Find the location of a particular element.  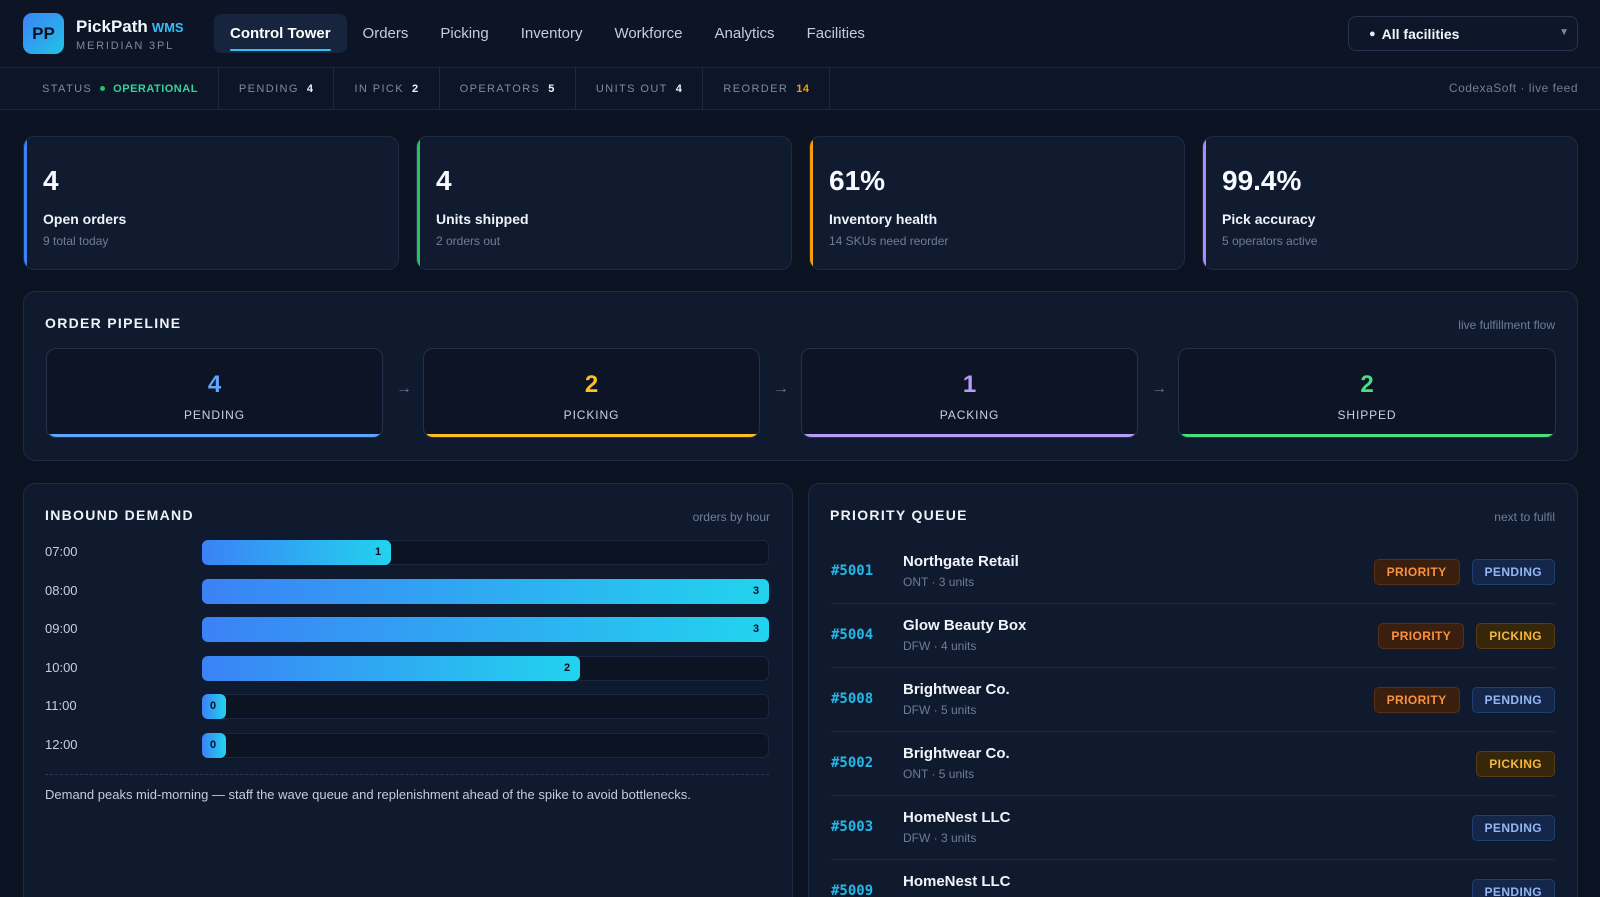

order-tags: PENDING is located at coordinates (1513, 828).